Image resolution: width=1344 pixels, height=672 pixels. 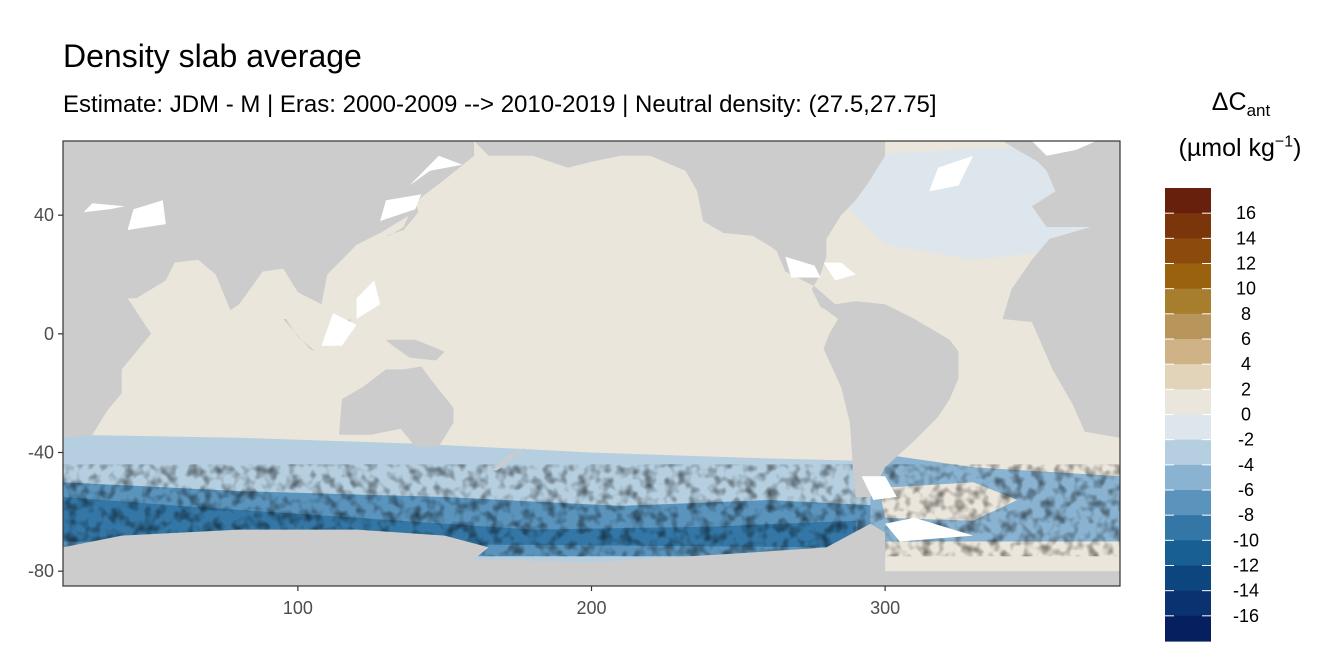 What do you see at coordinates (1246, 339) in the screenshot?
I see `legend-label: 6` at bounding box center [1246, 339].